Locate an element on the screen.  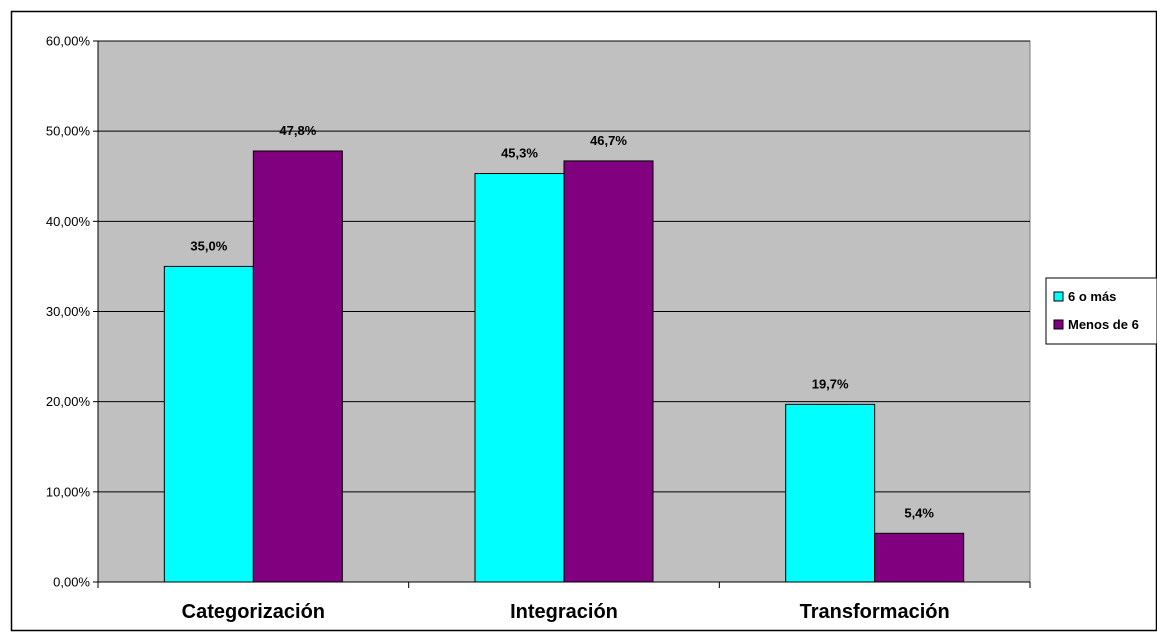
y-tick-label: 20,00% is located at coordinates (68, 401).